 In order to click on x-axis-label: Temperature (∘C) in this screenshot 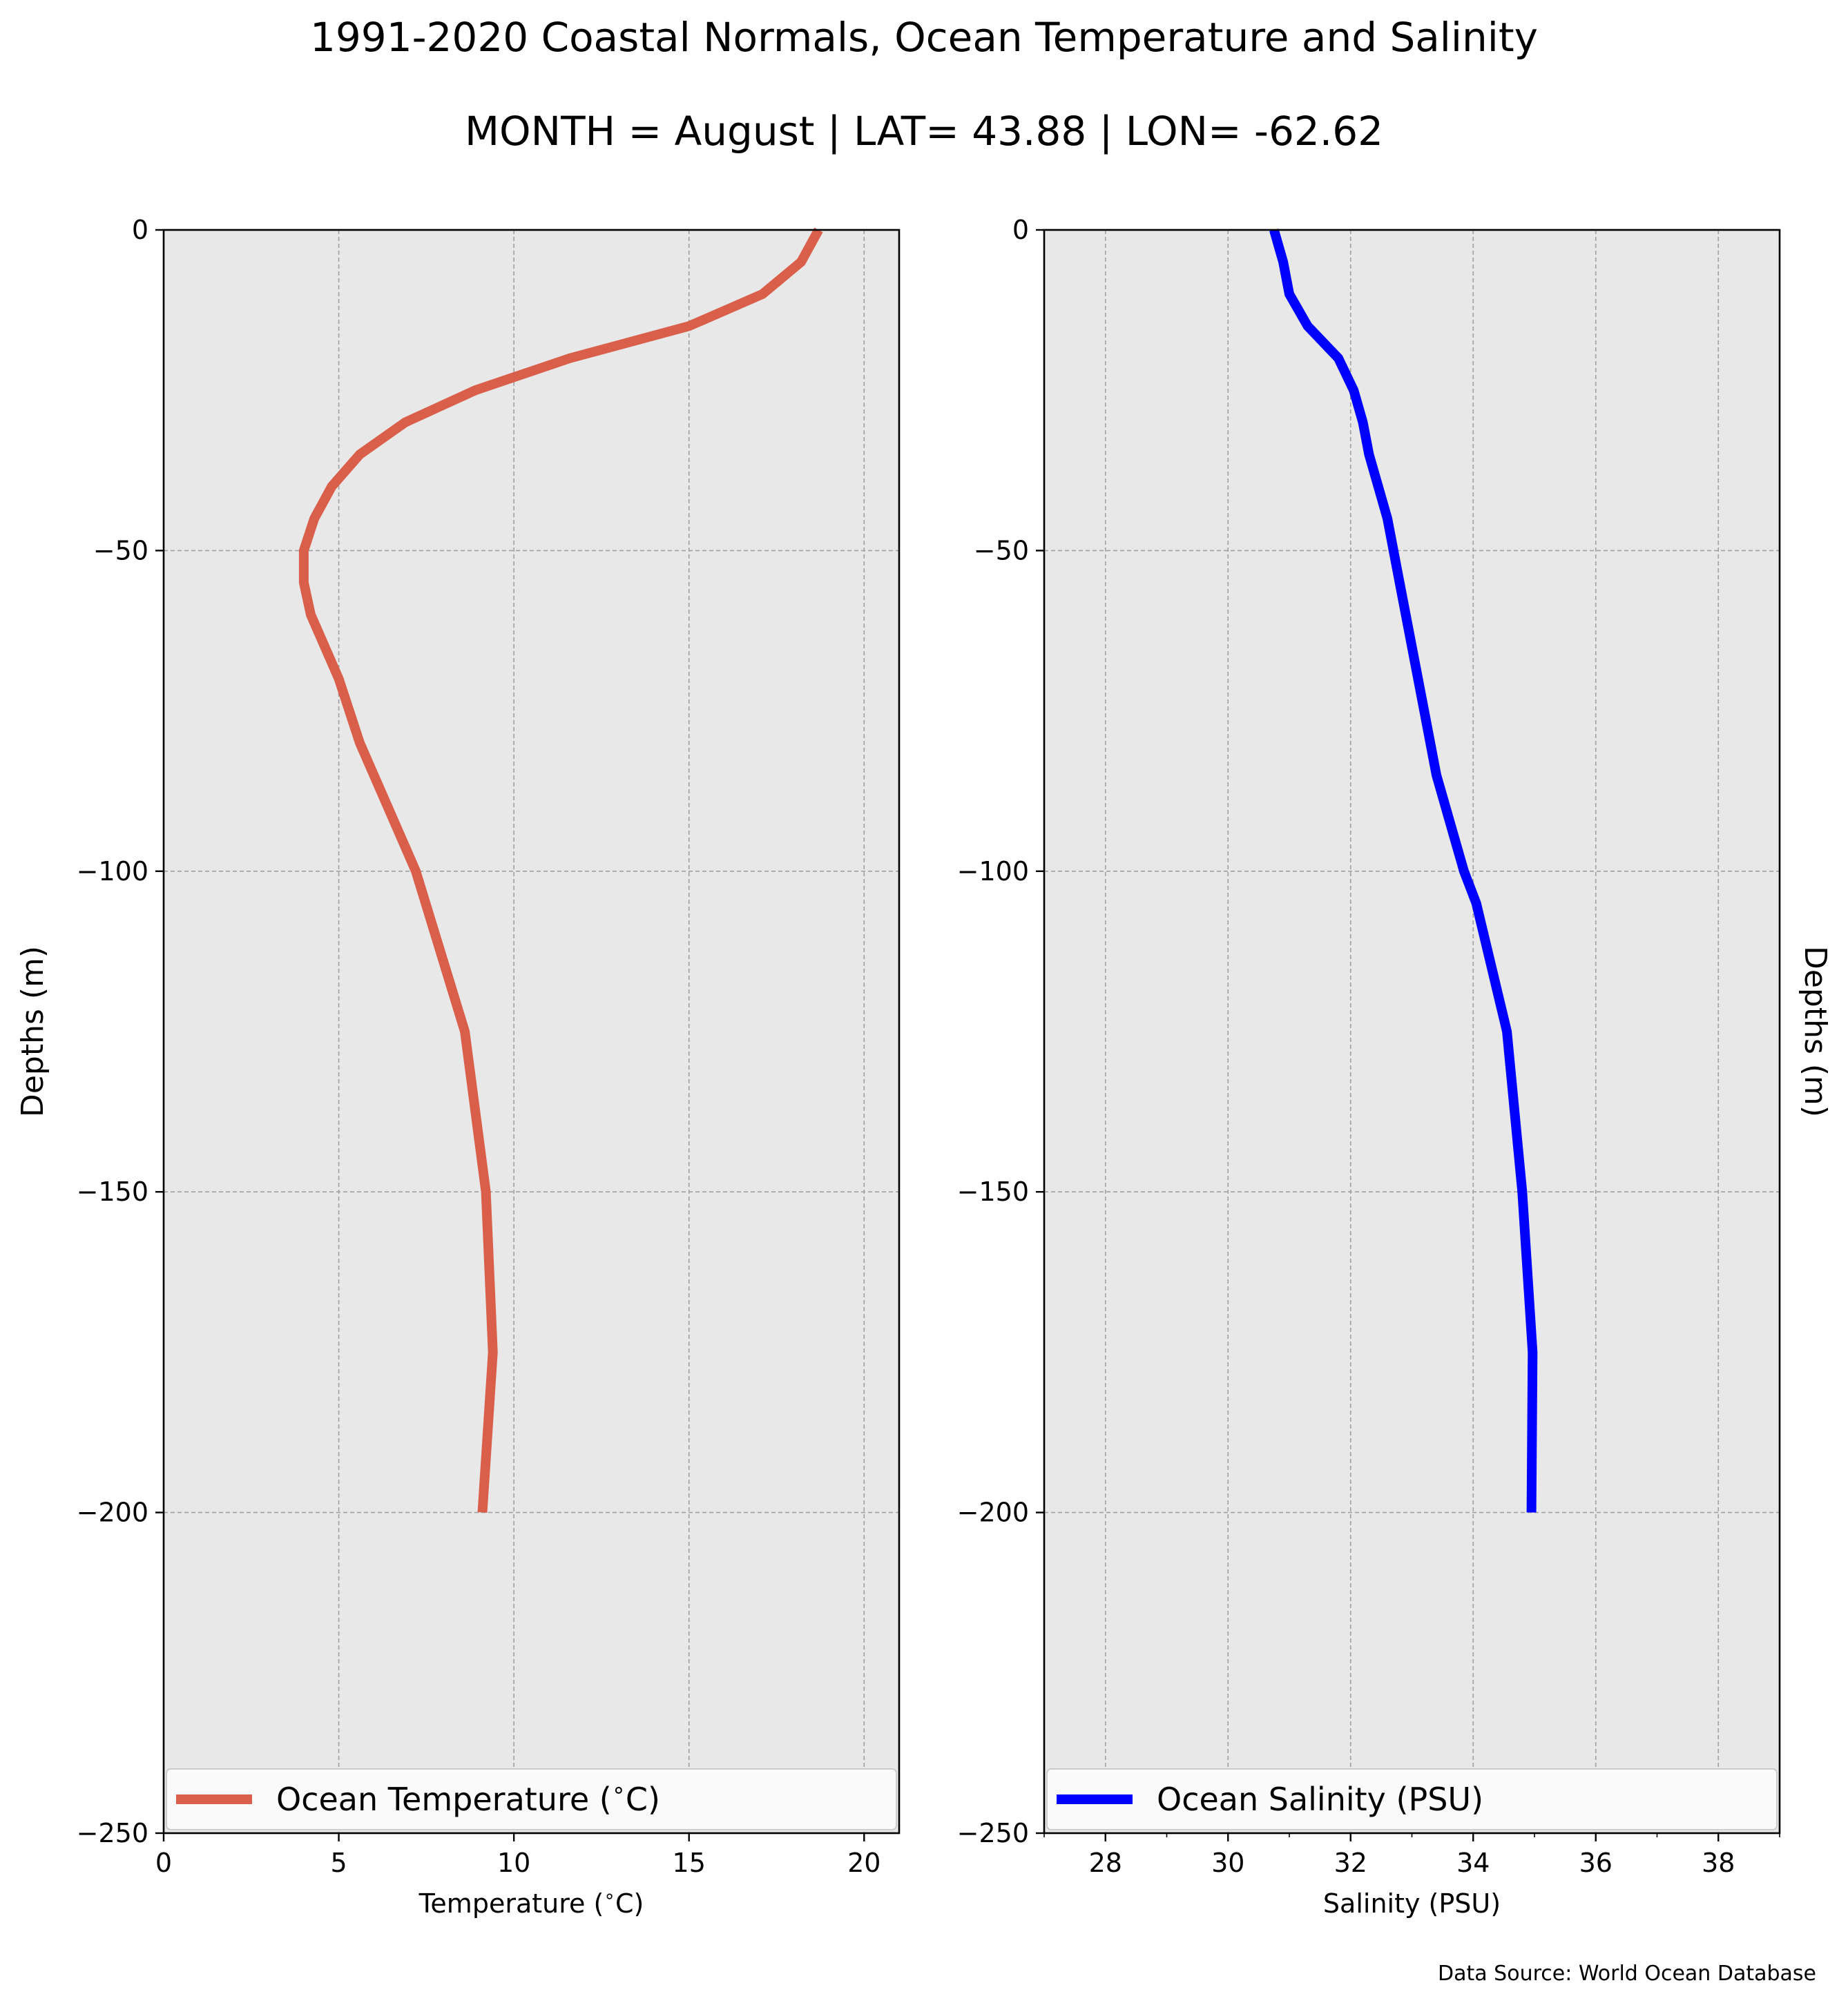, I will do `click(531, 1903)`.